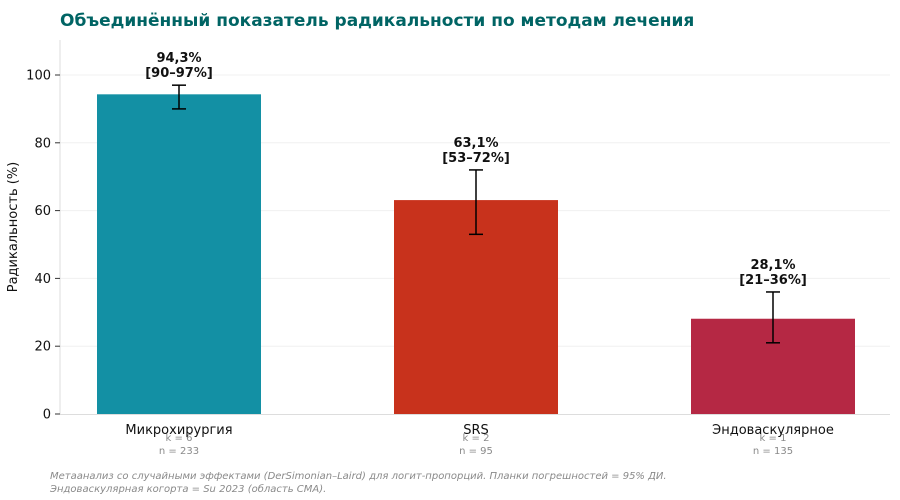 The image size is (900, 500). Describe the element at coordinates (42, 279) in the screenshot. I see `y-tick-label-40: 40` at that location.